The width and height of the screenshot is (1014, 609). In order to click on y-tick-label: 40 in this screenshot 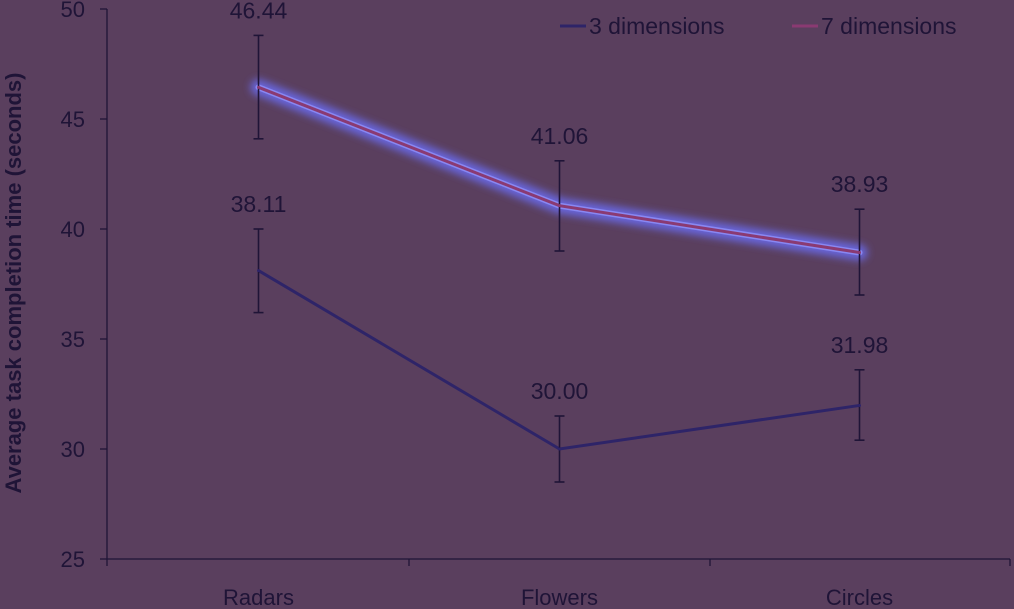, I will do `click(73, 229)`.